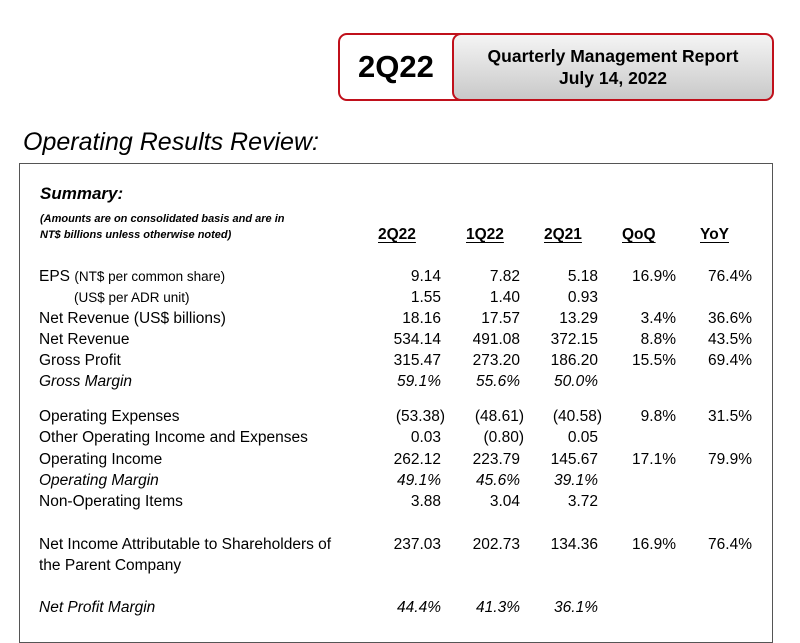  I want to click on quarter-badge: 2Q22, so click(405, 67).